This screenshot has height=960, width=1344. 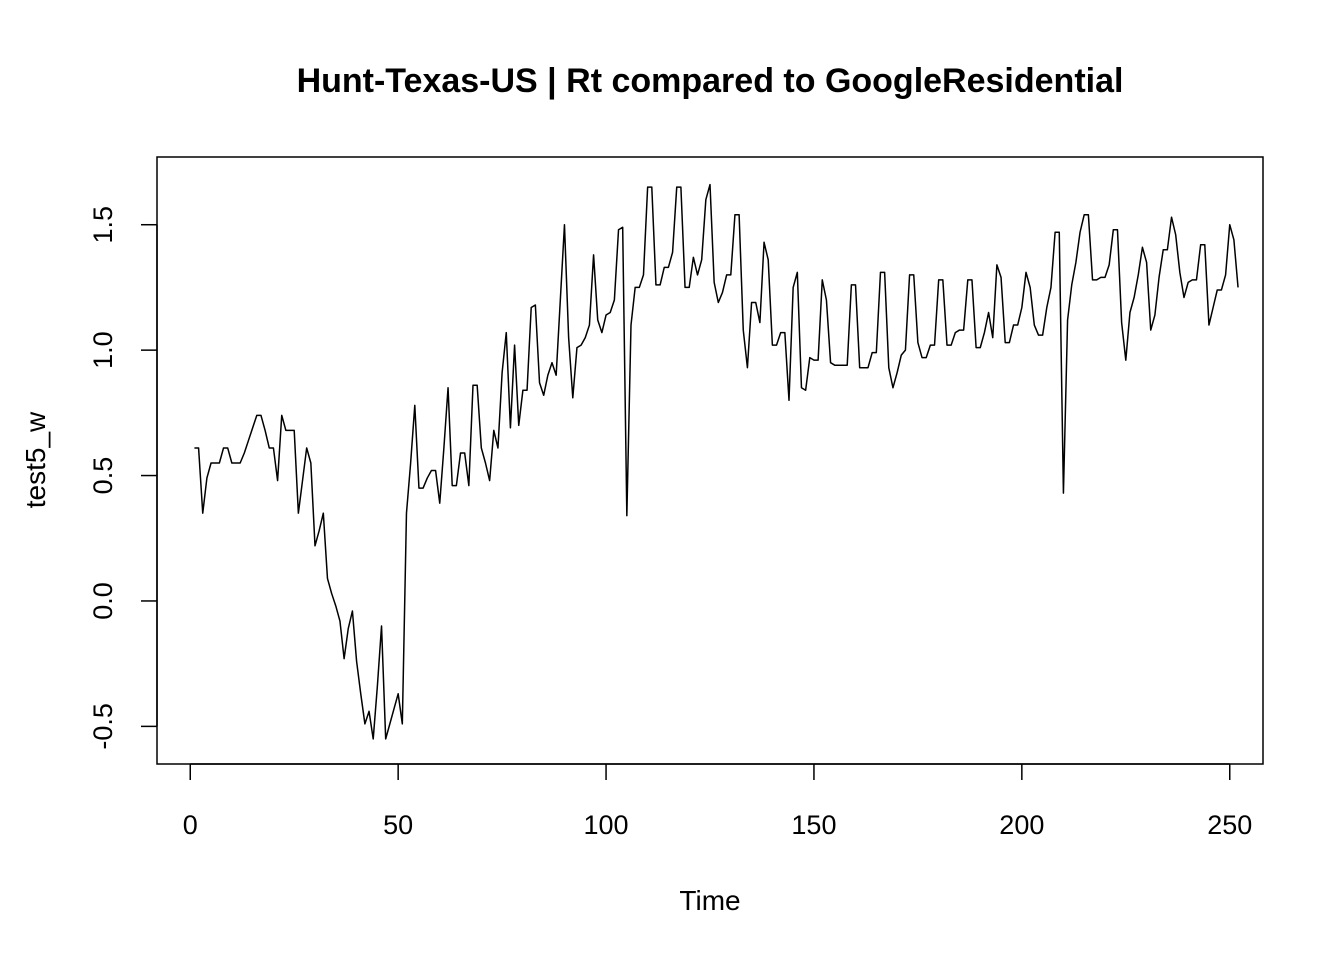 I want to click on x-tick-label: 50, so click(x=398, y=825).